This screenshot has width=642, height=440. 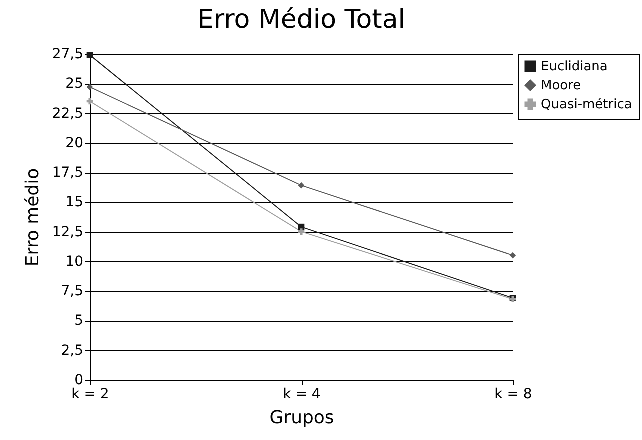 I want to click on y-tick-label: 0, so click(x=79, y=380).